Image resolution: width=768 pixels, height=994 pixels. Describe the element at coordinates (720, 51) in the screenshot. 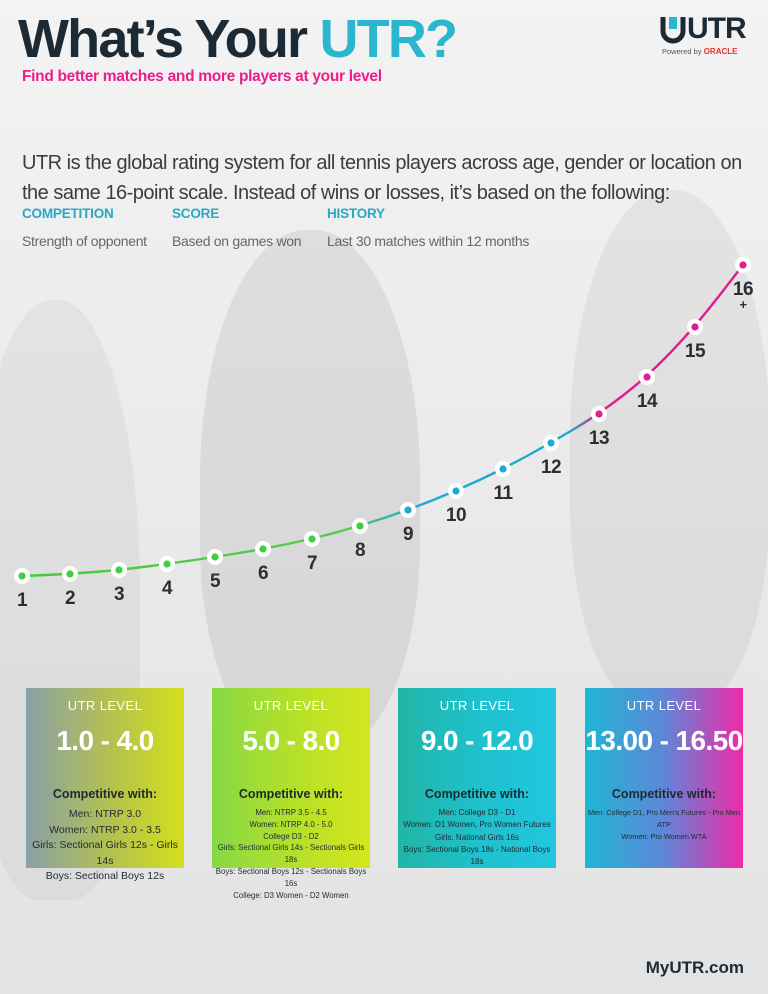

I see `partner-name: ORACLE` at that location.